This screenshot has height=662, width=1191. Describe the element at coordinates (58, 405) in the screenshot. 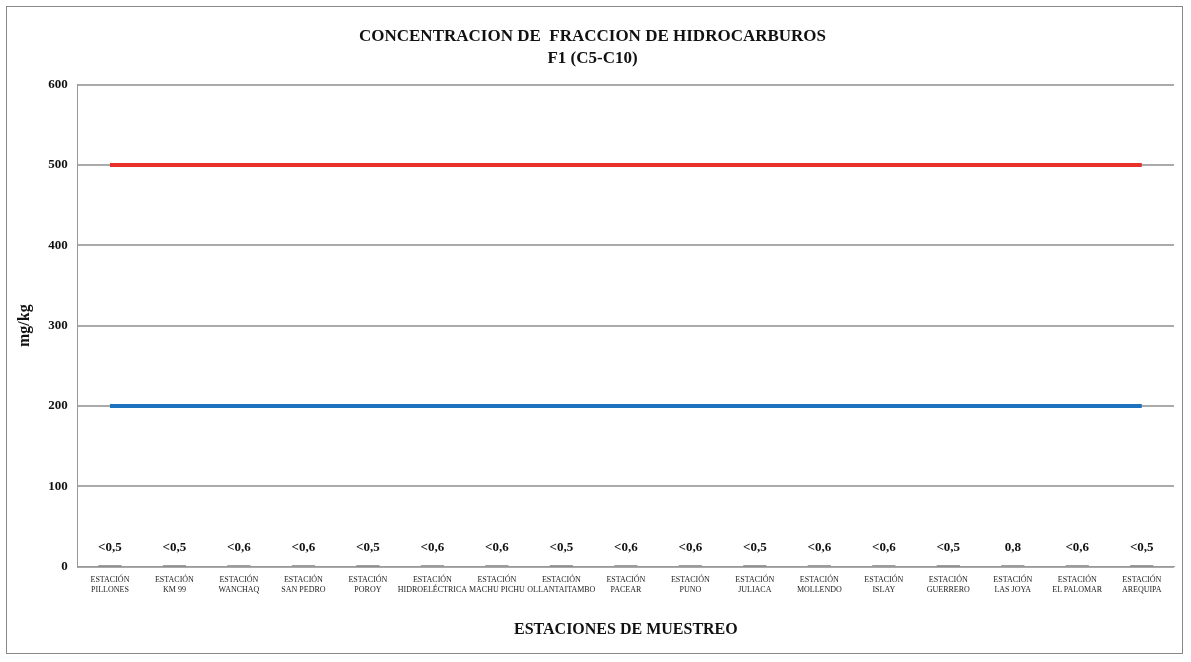

I see `y-tick-label: 200` at that location.